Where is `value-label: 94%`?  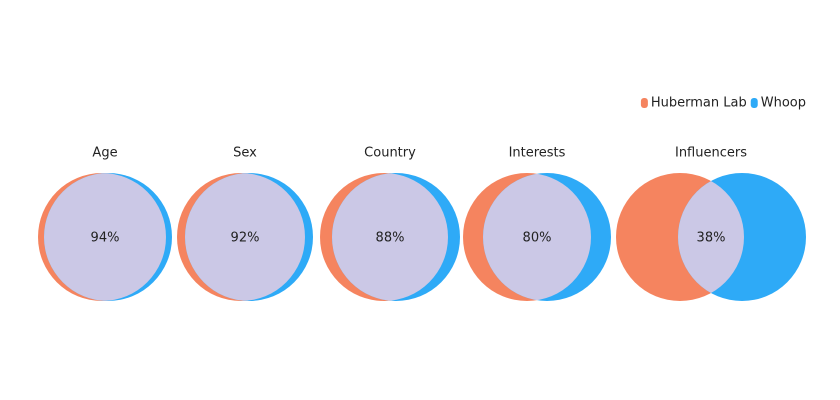 value-label: 94% is located at coordinates (105, 238).